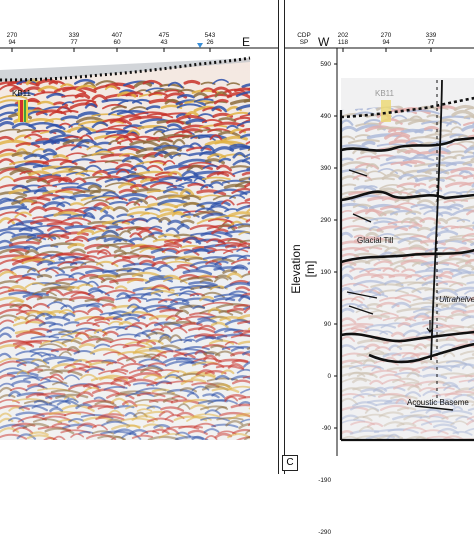 The height and width of the screenshot is (536, 474). Describe the element at coordinates (246, 42) in the screenshot. I see `direction-east-label: E` at that location.